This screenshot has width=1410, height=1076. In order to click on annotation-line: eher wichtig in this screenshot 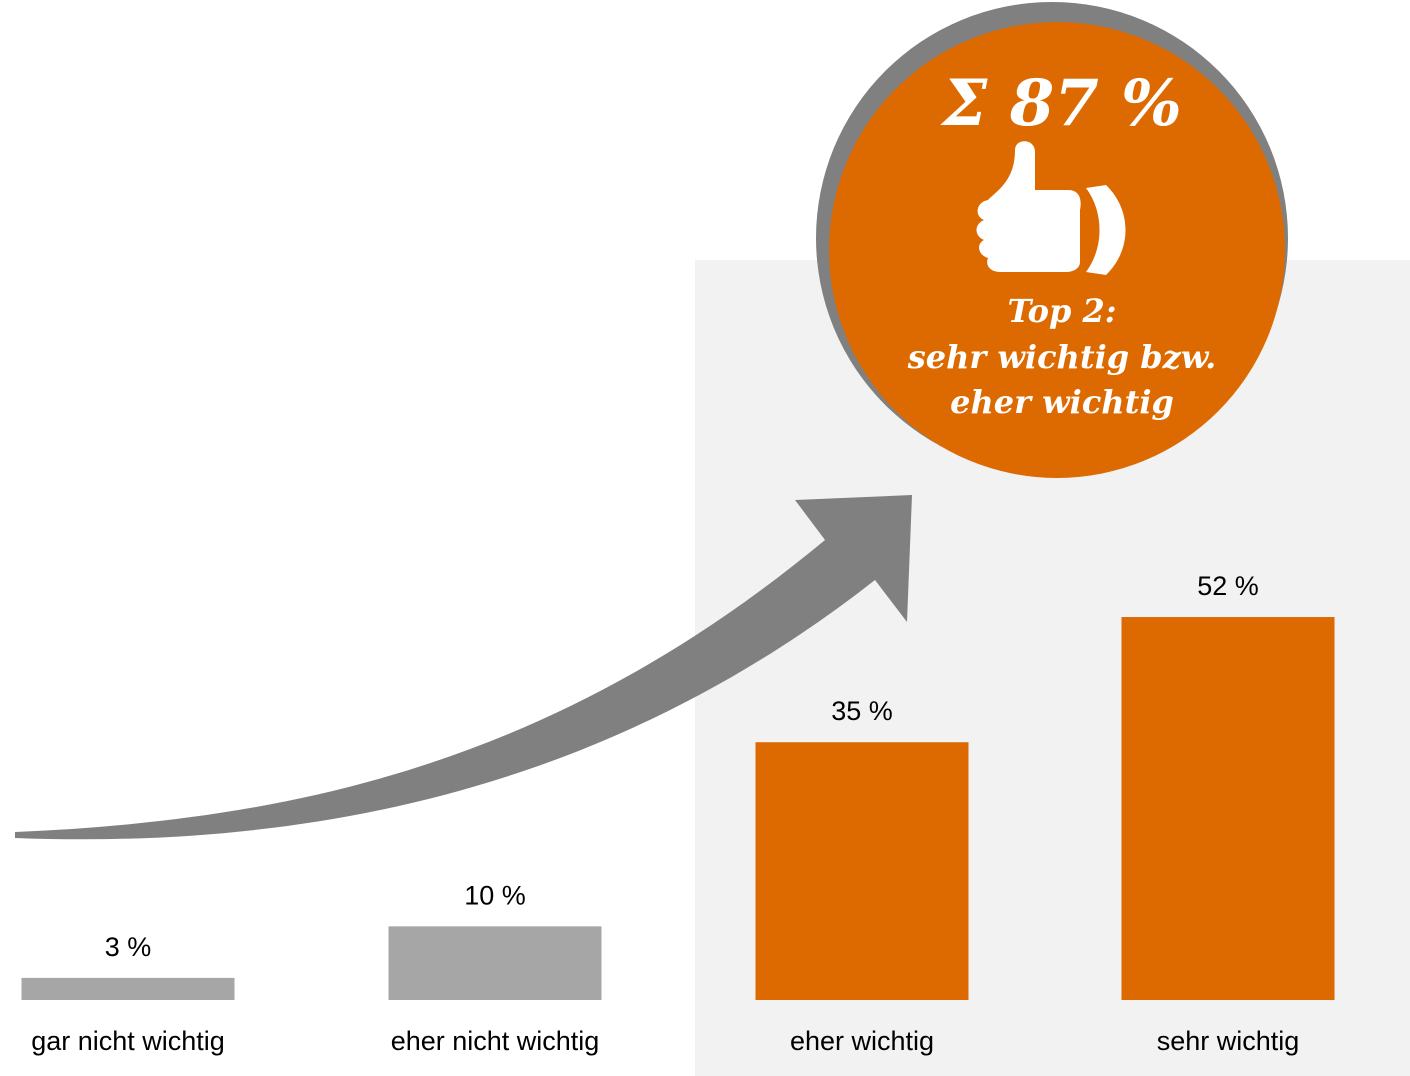, I will do `click(1062, 402)`.